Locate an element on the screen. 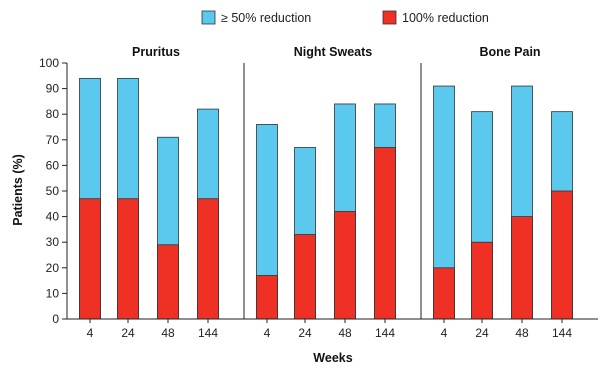  y-tick-label: 20 is located at coordinates (53, 268).